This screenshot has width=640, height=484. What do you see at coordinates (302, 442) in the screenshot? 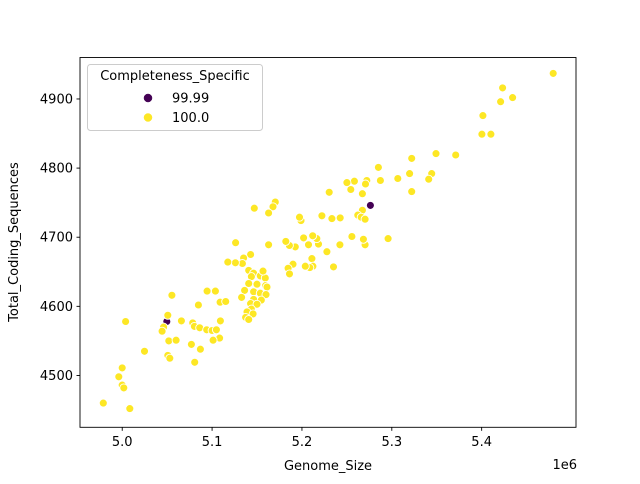
I see `x-tick-label: 5.2` at bounding box center [302, 442].